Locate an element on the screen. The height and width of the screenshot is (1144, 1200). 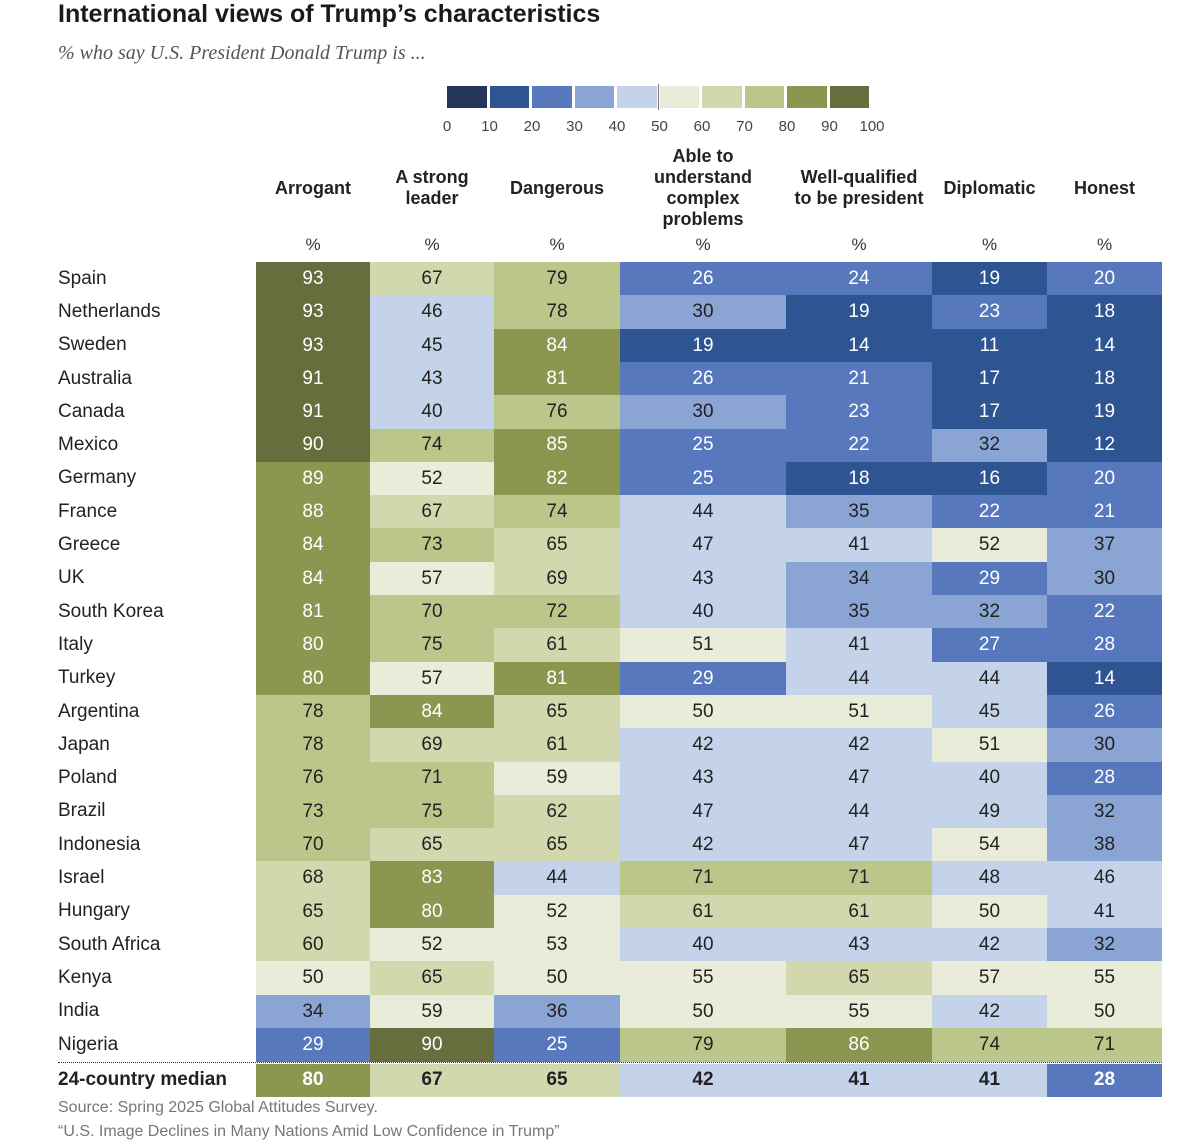
row-label: Poland is located at coordinates (88, 778).